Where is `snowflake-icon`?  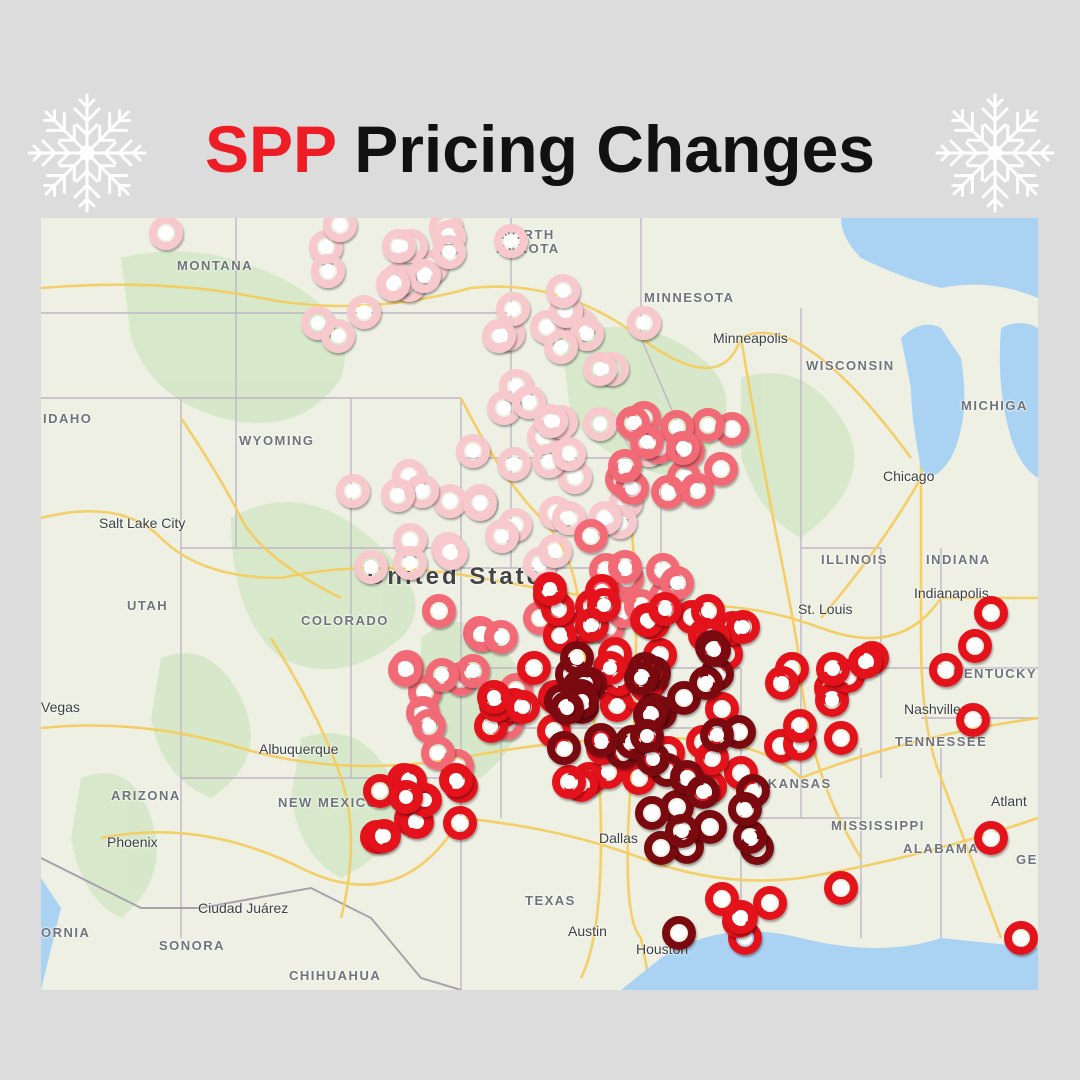
snowflake-icon is located at coordinates (995, 153).